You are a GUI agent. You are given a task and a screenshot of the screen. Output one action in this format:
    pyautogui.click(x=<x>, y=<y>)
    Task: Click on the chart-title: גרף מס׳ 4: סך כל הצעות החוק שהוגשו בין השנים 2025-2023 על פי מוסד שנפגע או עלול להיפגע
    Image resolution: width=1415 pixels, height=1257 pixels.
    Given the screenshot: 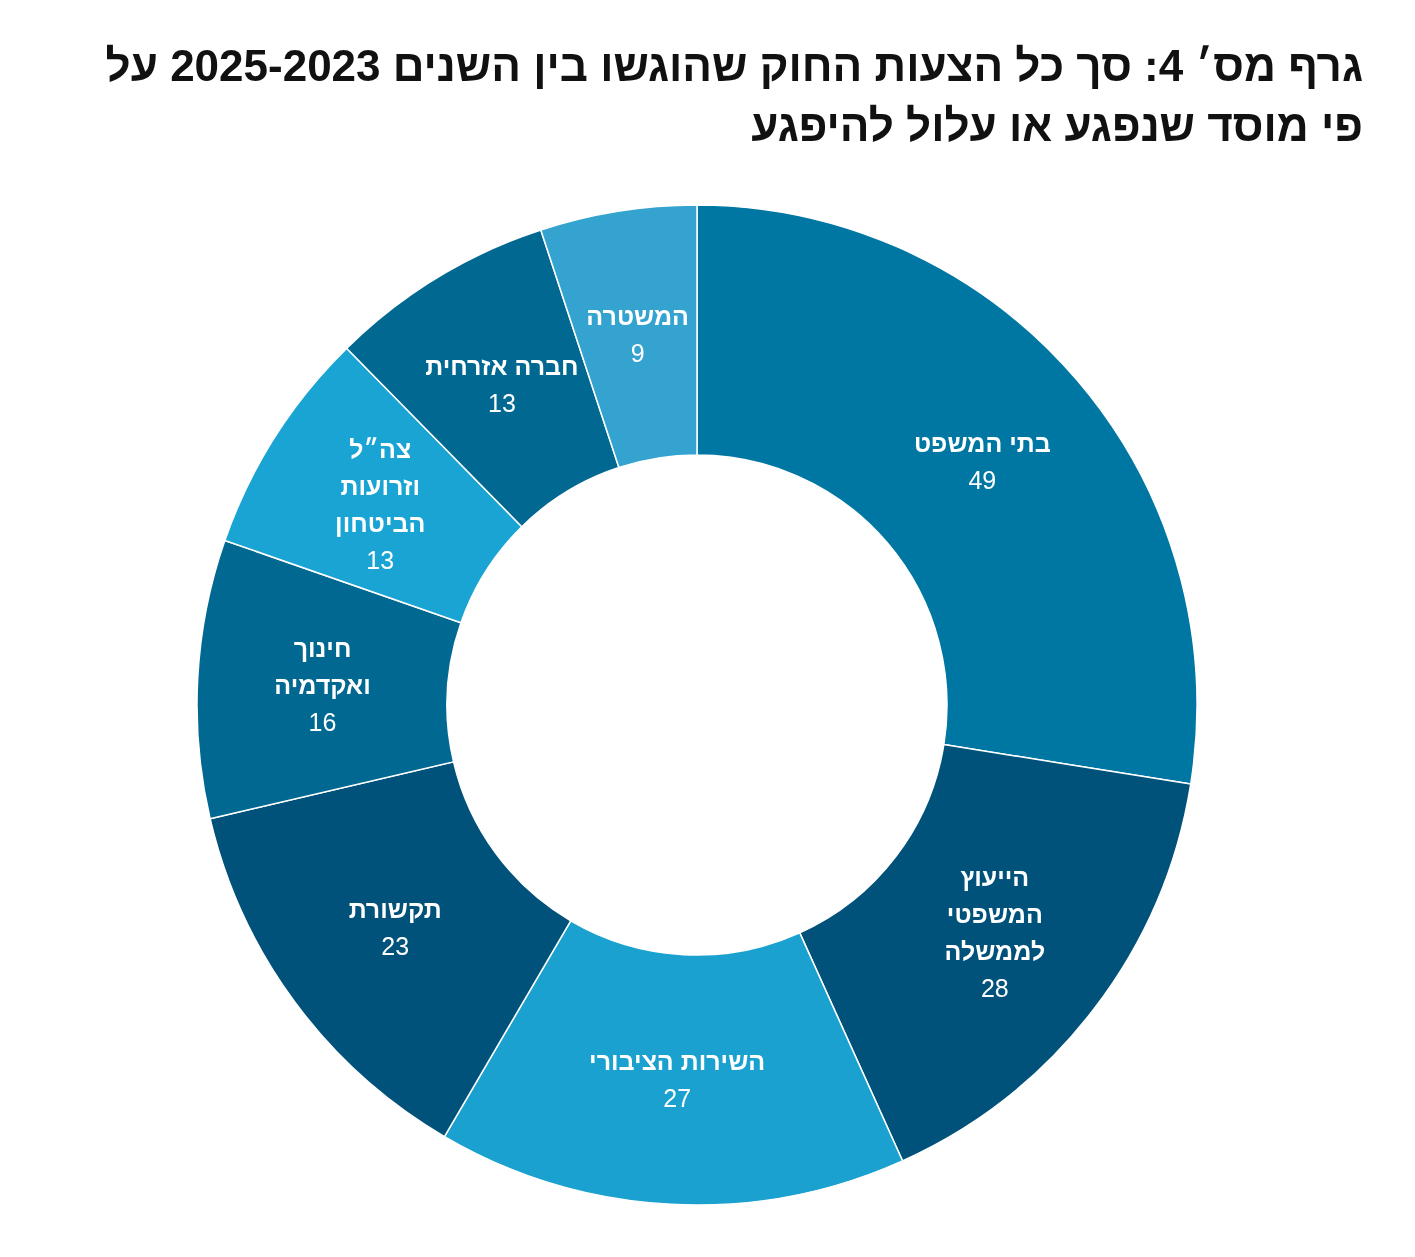 What is the action you would take?
    pyautogui.click(x=733, y=96)
    